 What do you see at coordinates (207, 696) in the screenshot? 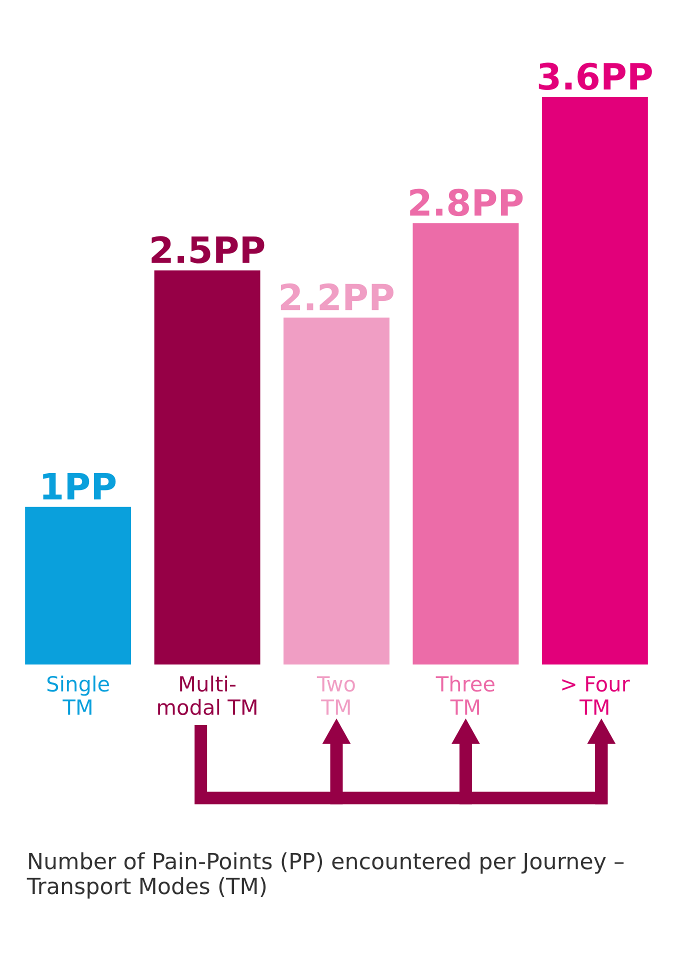
I see `x-tick-label: Multi- modal TM` at bounding box center [207, 696].